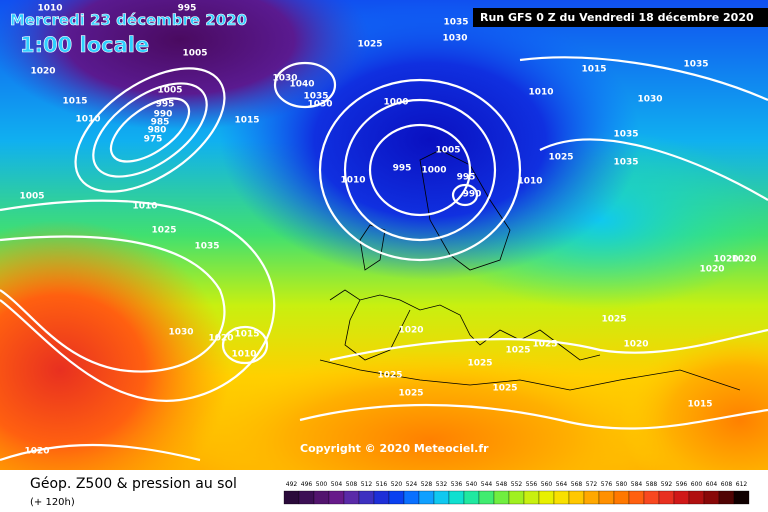  I want to click on scale-label: 508, so click(352, 484).